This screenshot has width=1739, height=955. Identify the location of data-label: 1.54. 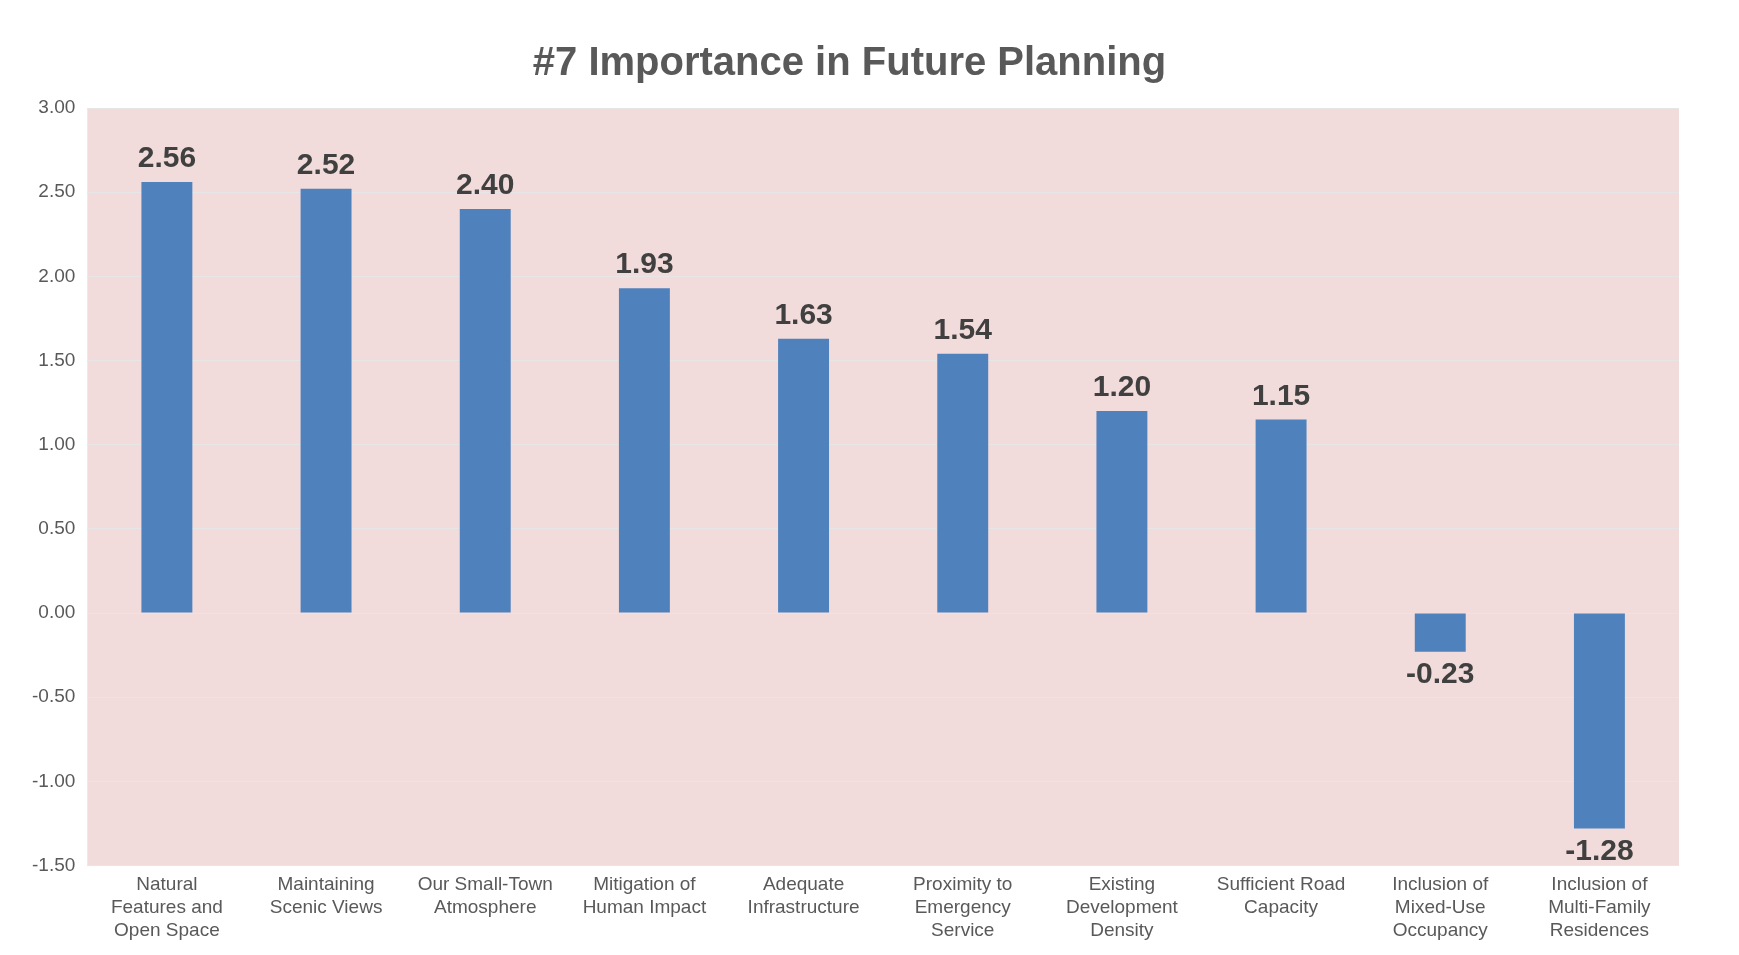
(963, 329).